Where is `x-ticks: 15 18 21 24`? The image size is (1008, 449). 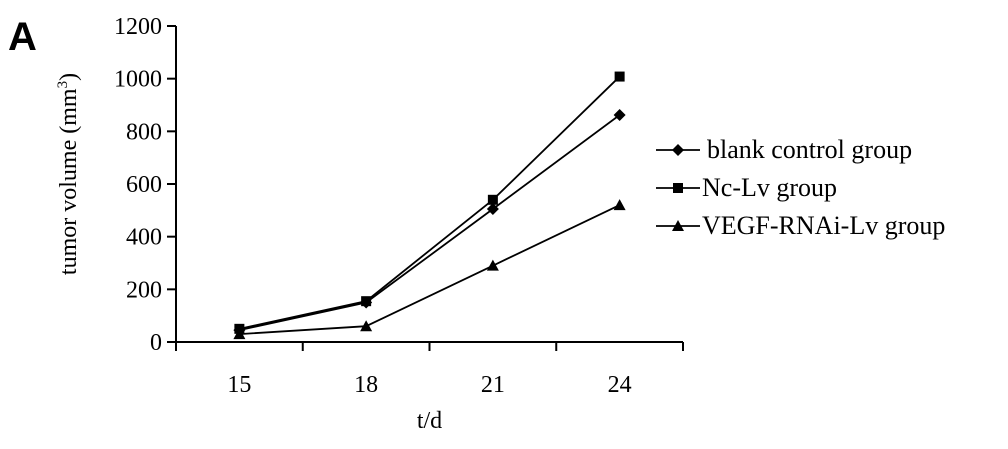 x-ticks: 15 18 21 24 is located at coordinates (429, 370).